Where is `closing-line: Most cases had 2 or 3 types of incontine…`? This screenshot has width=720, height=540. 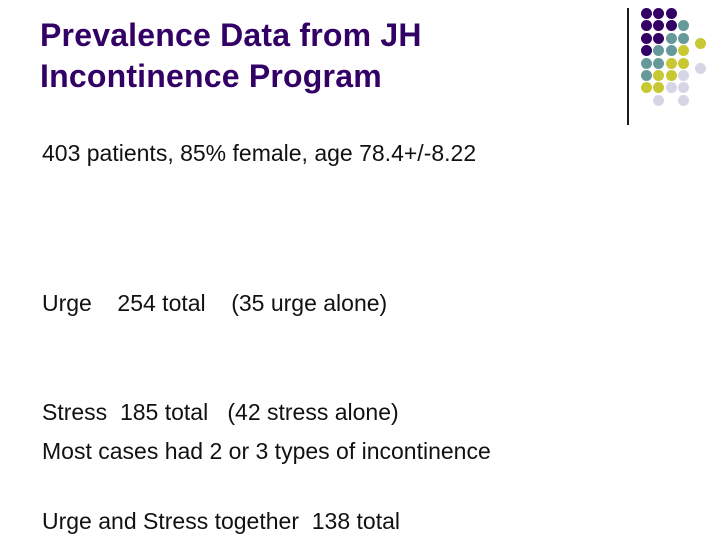 closing-line: Most cases had 2 or 3 types of incontine… is located at coordinates (266, 451).